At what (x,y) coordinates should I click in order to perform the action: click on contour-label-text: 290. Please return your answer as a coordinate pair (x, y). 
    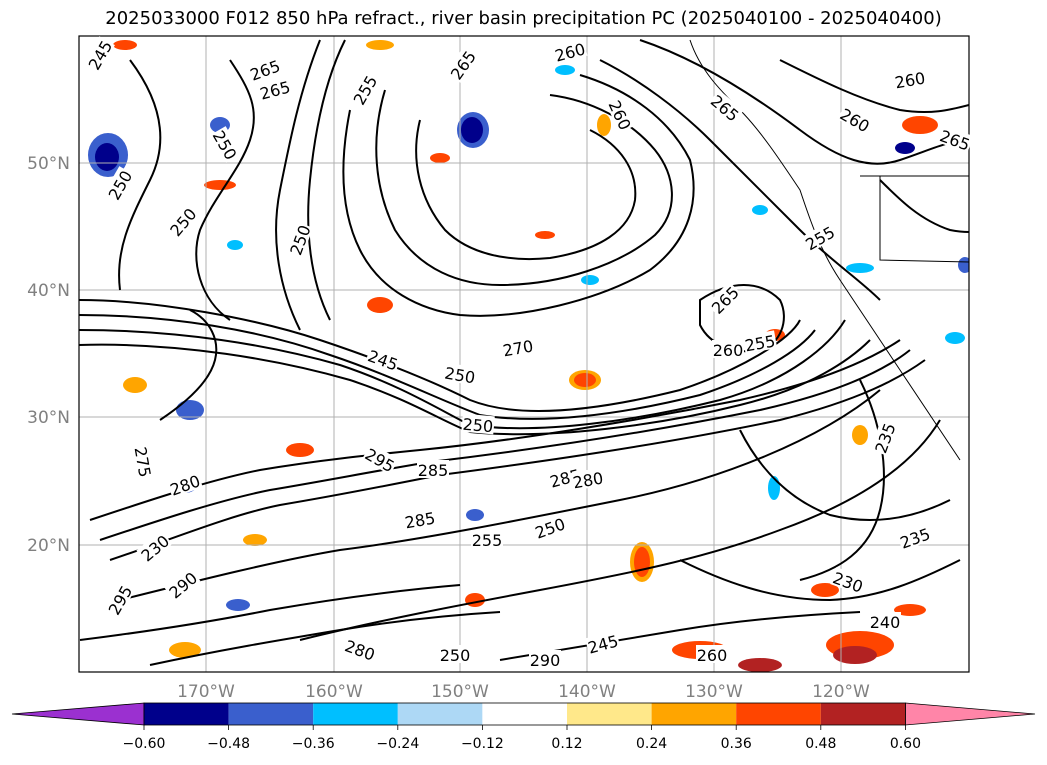
    Looking at the image, I should click on (545, 660).